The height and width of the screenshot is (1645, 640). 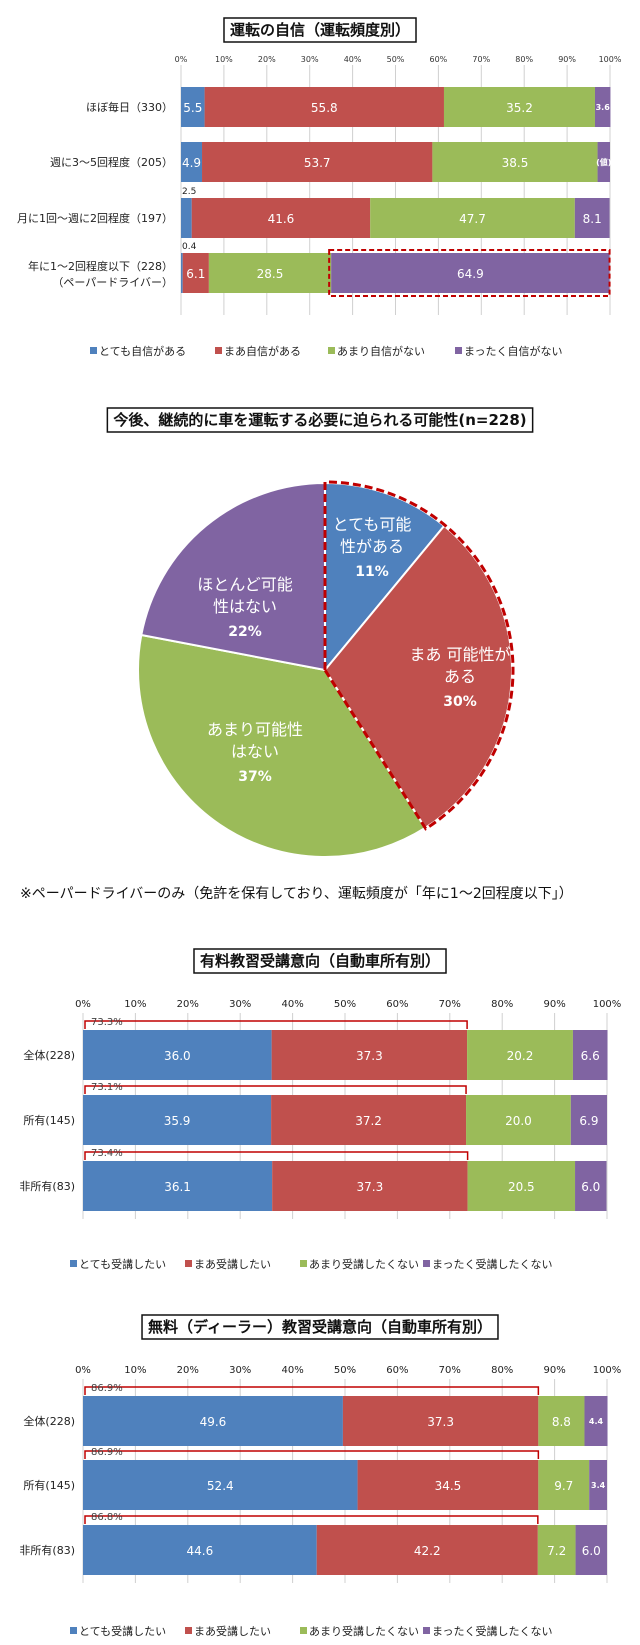 I want to click on chart1-data-label: 3.6, so click(x=603, y=107).